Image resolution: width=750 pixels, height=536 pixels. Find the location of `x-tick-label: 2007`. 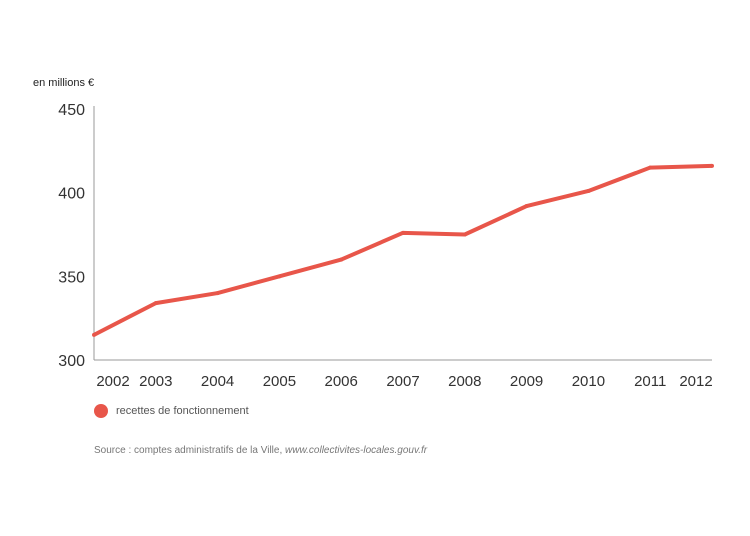

x-tick-label: 2007 is located at coordinates (402, 381).